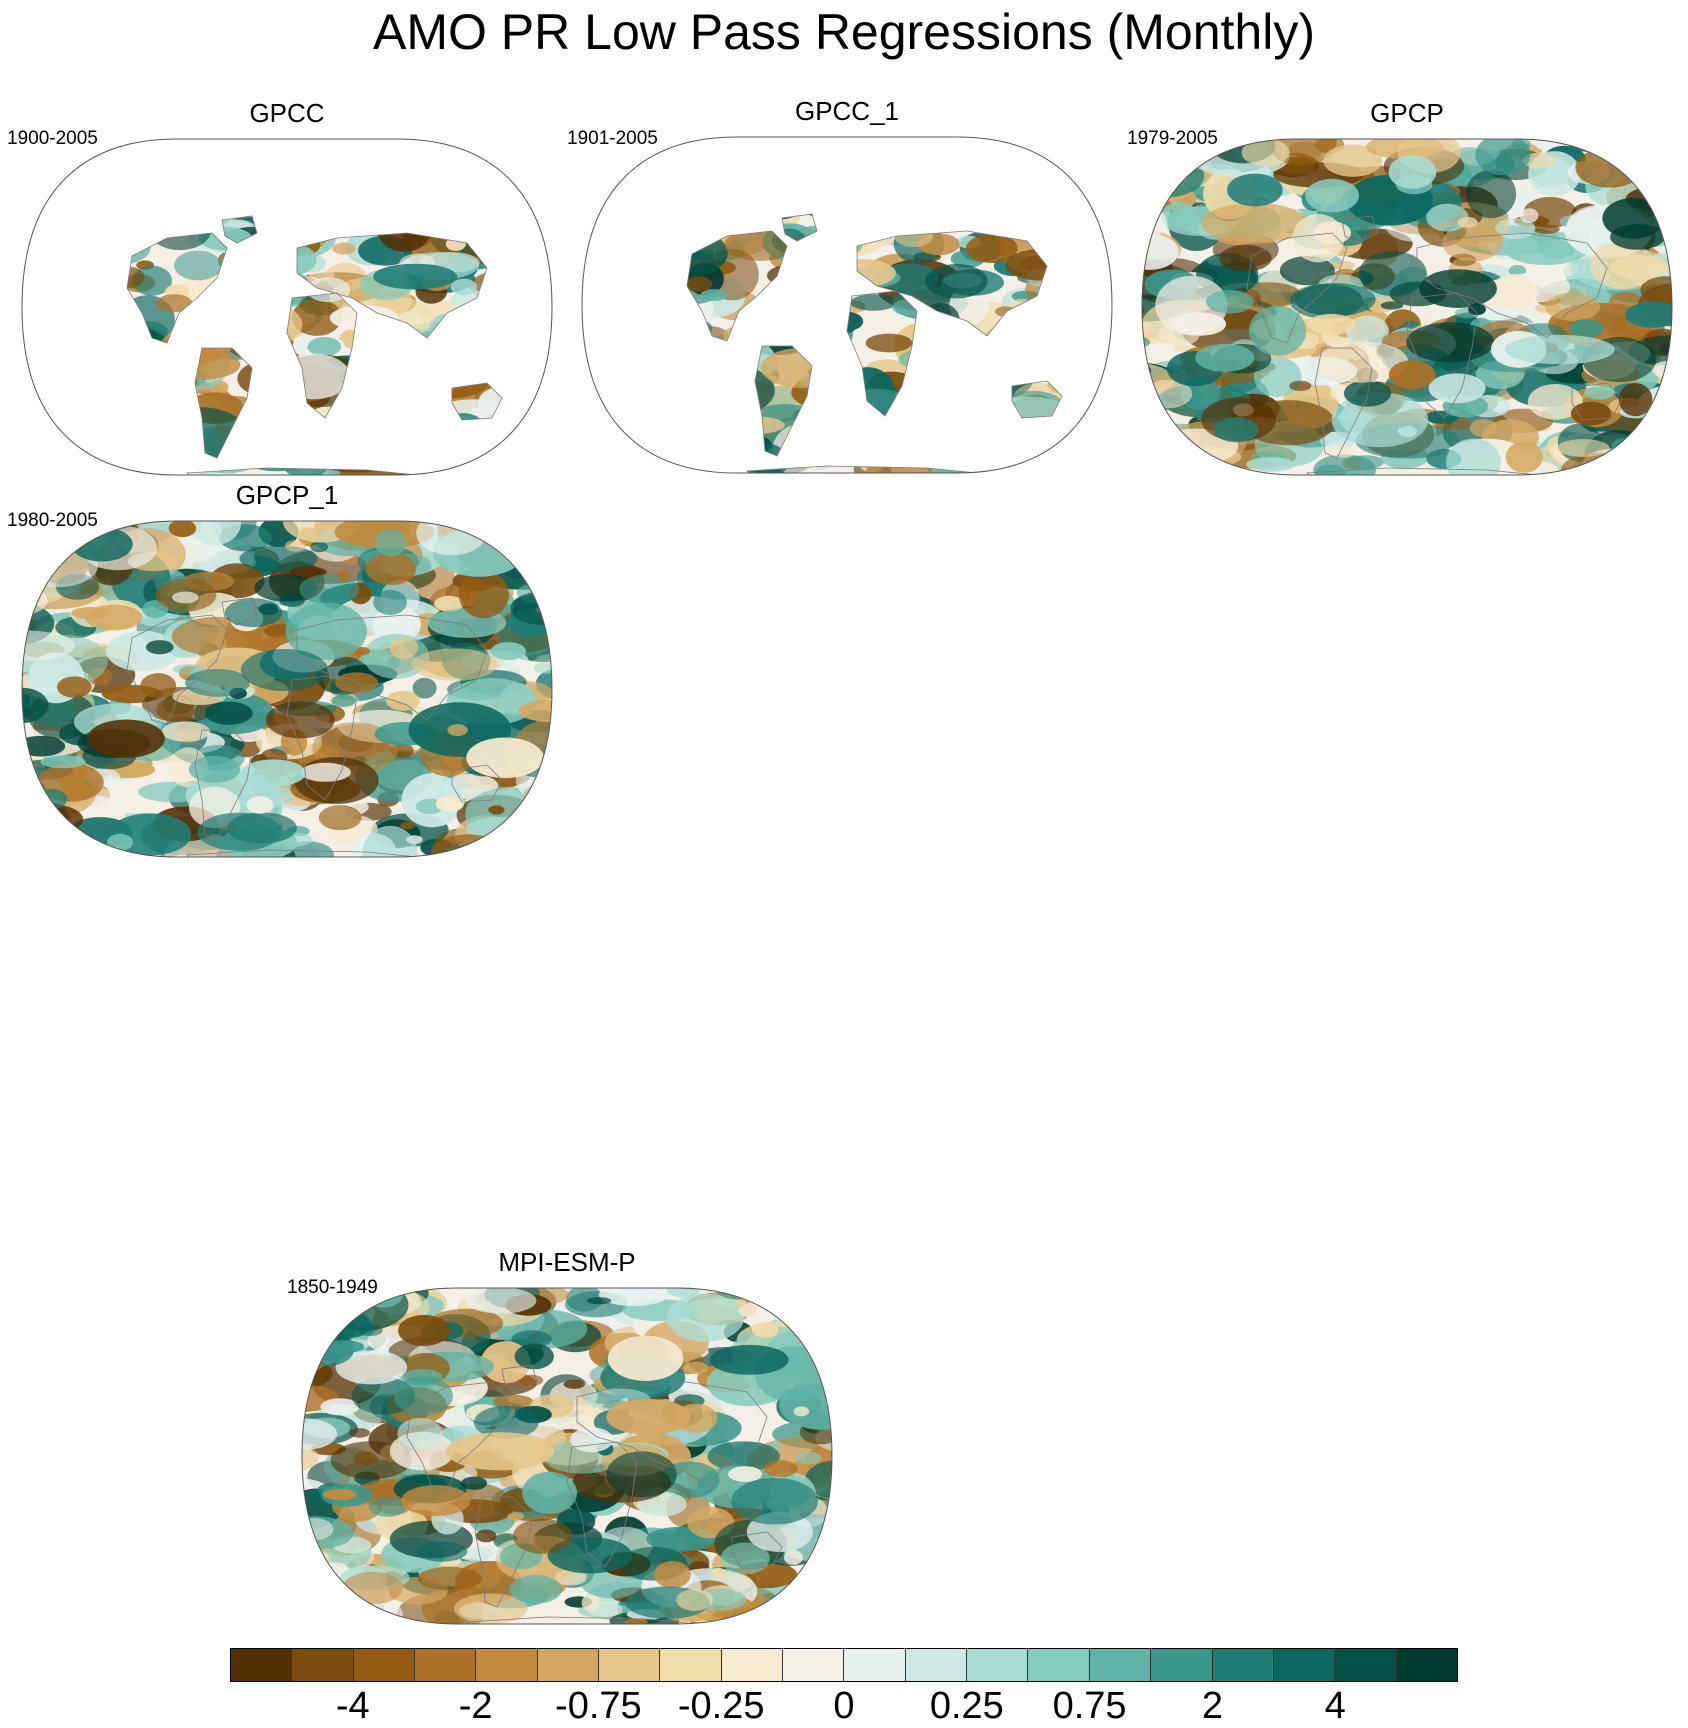 The height and width of the screenshot is (1728, 1688). I want to click on colorbar, so click(844, 1665).